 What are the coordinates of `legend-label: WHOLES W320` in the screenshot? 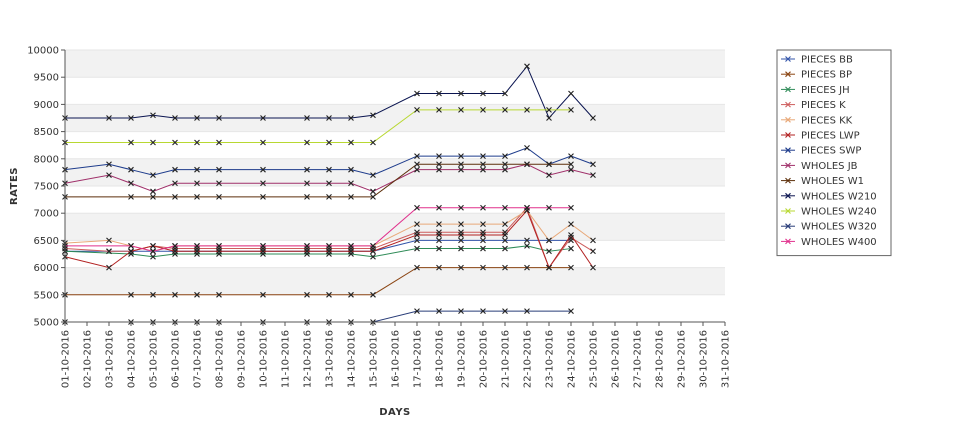 It's located at (839, 227).